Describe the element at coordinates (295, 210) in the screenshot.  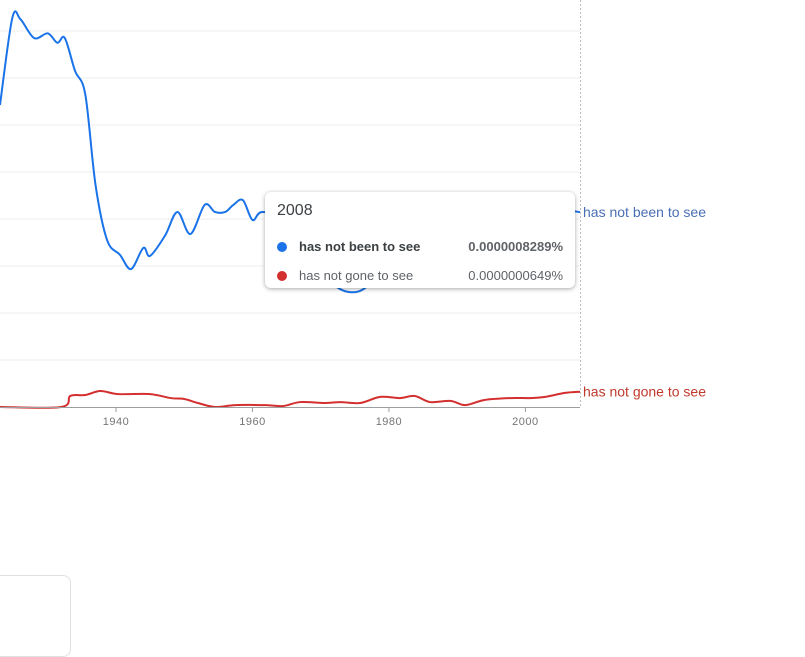
I see `tooltip-year: 2008` at that location.